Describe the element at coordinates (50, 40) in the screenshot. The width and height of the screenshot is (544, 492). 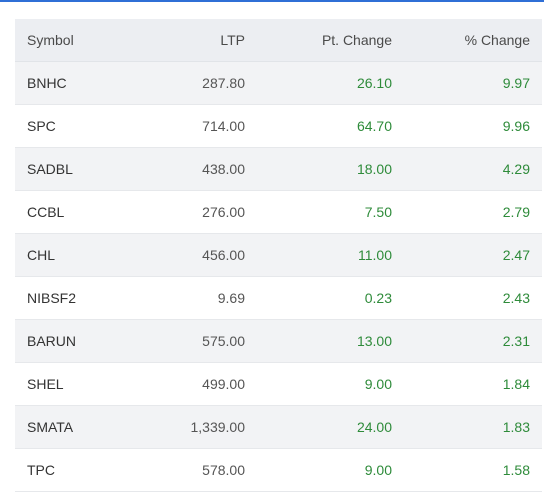
I see `column-header-symbol: Symbol` at that location.